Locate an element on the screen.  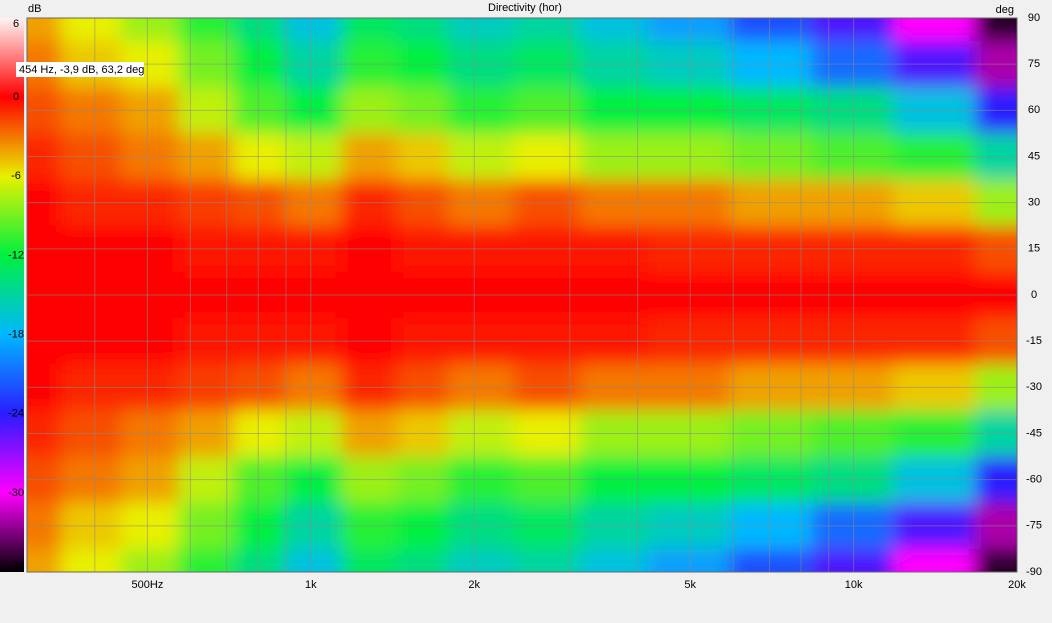
y-tick-label: 60 is located at coordinates (1034, 110).